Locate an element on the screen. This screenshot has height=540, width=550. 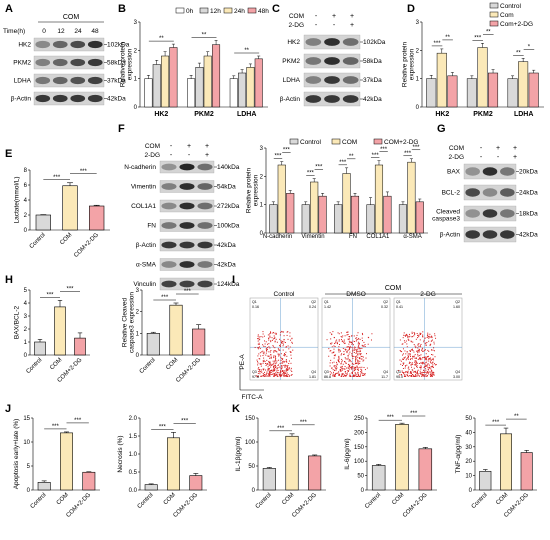
y-tick-label: 3 is located at coordinates (138, 291).